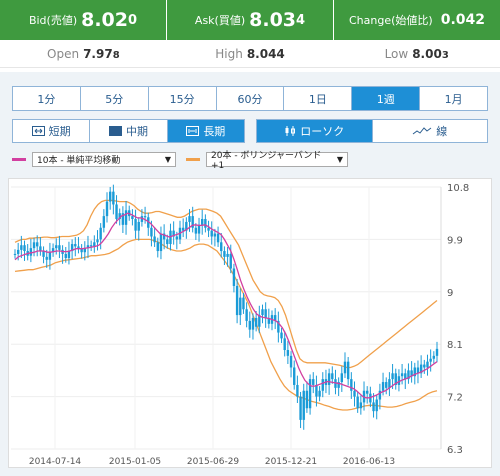  I want to click on range-selector: 短期 中期 長期, so click(128, 131).